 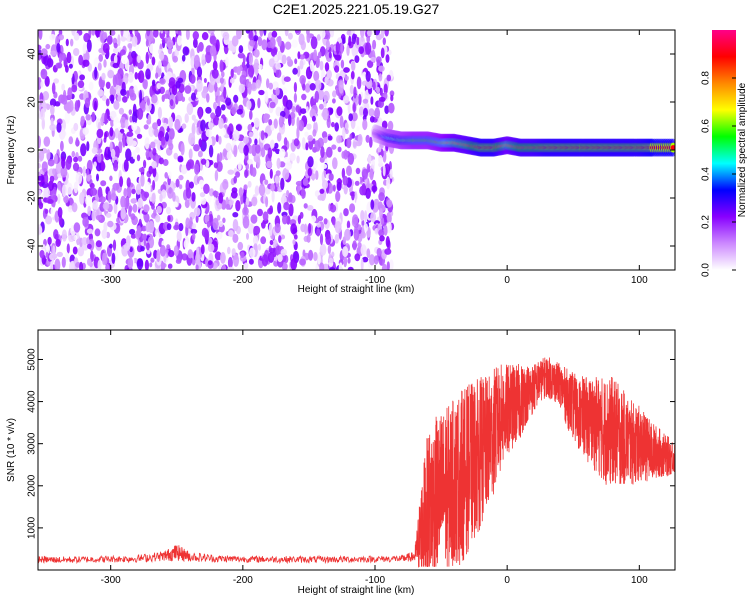 I want to click on snr-xtick-label: 0, so click(x=507, y=580).